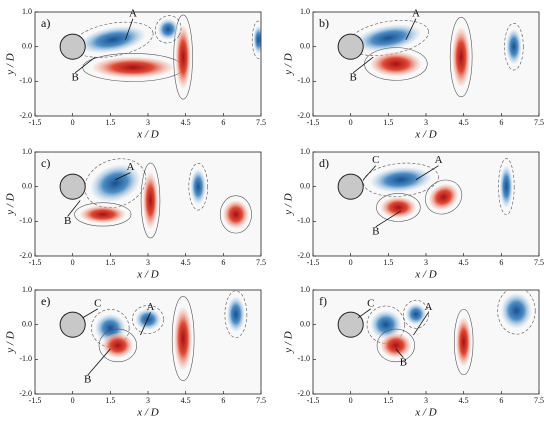 This screenshot has height=421, width=550. What do you see at coordinates (45, 163) in the screenshot?
I see `panel-label: c)` at bounding box center [45, 163].